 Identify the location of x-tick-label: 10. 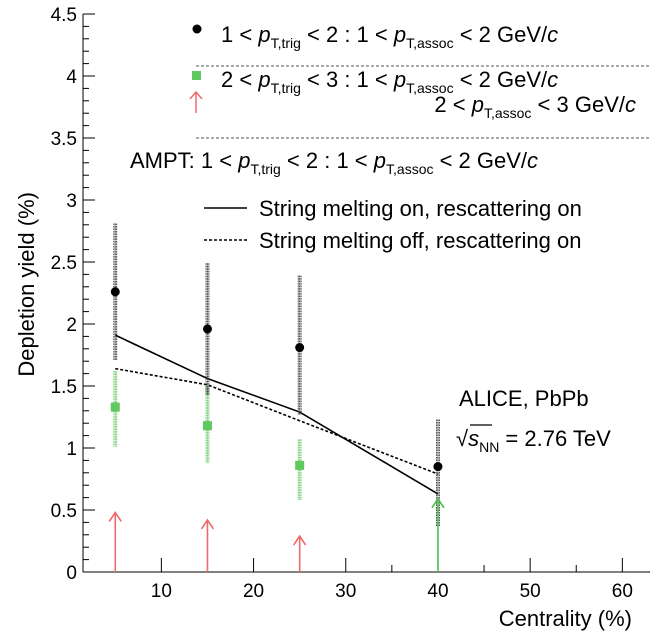
(161, 591).